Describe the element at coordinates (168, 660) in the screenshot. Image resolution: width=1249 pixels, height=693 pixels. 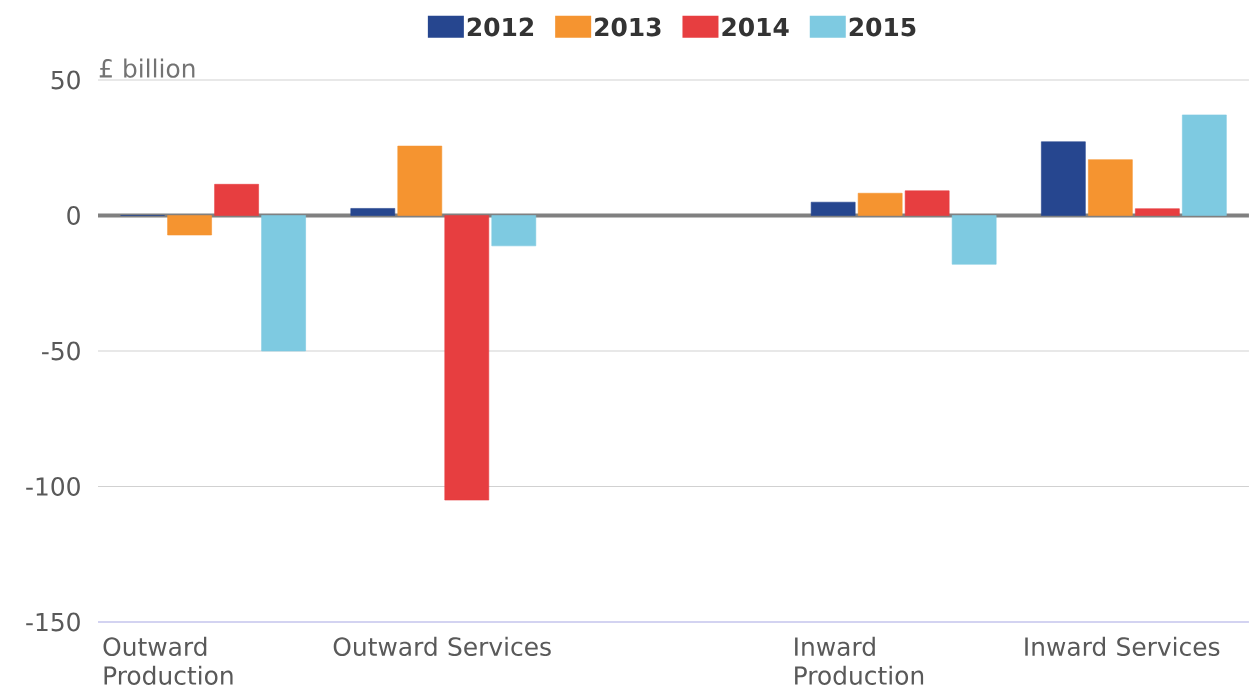
I see `x-tick-label: Outward Production` at that location.